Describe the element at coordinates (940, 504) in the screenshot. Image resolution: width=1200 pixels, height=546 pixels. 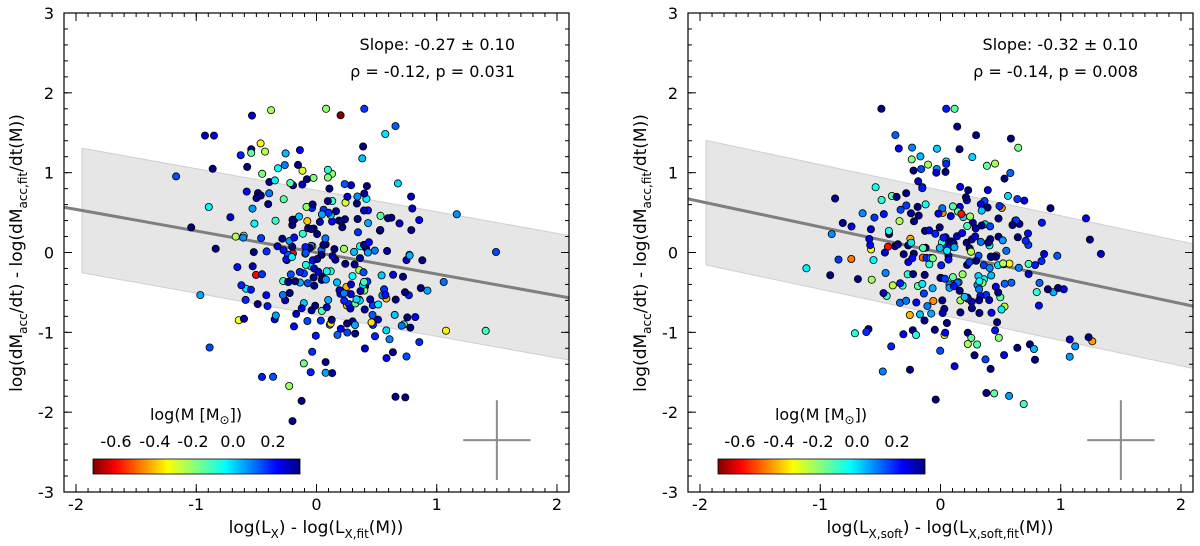
I see `x-tick-label: 0` at that location.